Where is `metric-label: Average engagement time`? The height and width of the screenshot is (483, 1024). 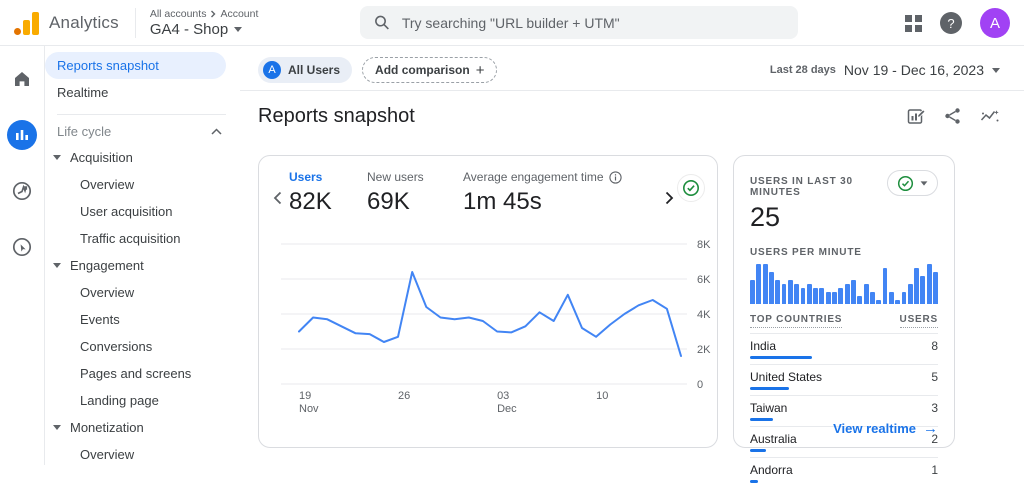 metric-label: Average engagement time is located at coordinates (556, 177).